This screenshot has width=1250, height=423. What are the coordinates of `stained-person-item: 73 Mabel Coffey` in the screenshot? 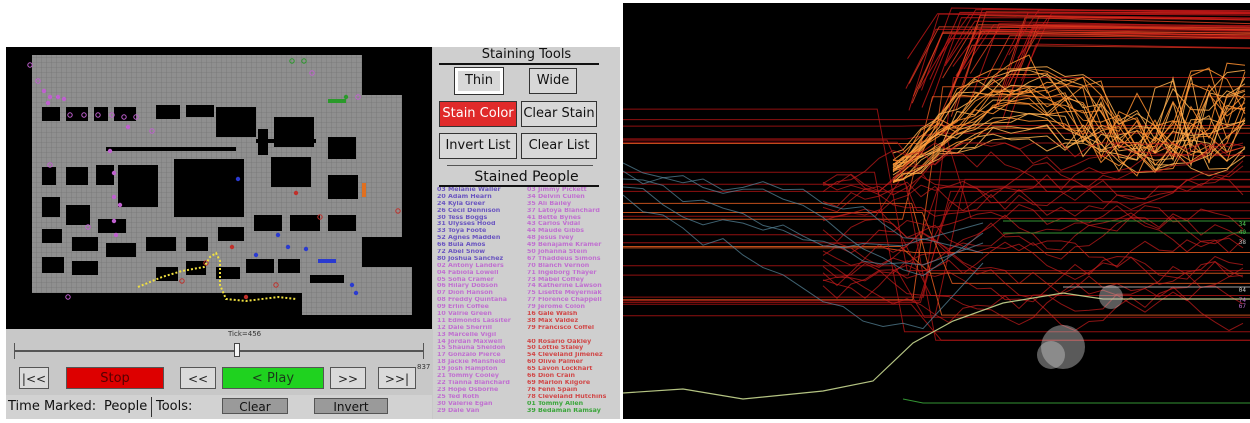 It's located at (566, 280).